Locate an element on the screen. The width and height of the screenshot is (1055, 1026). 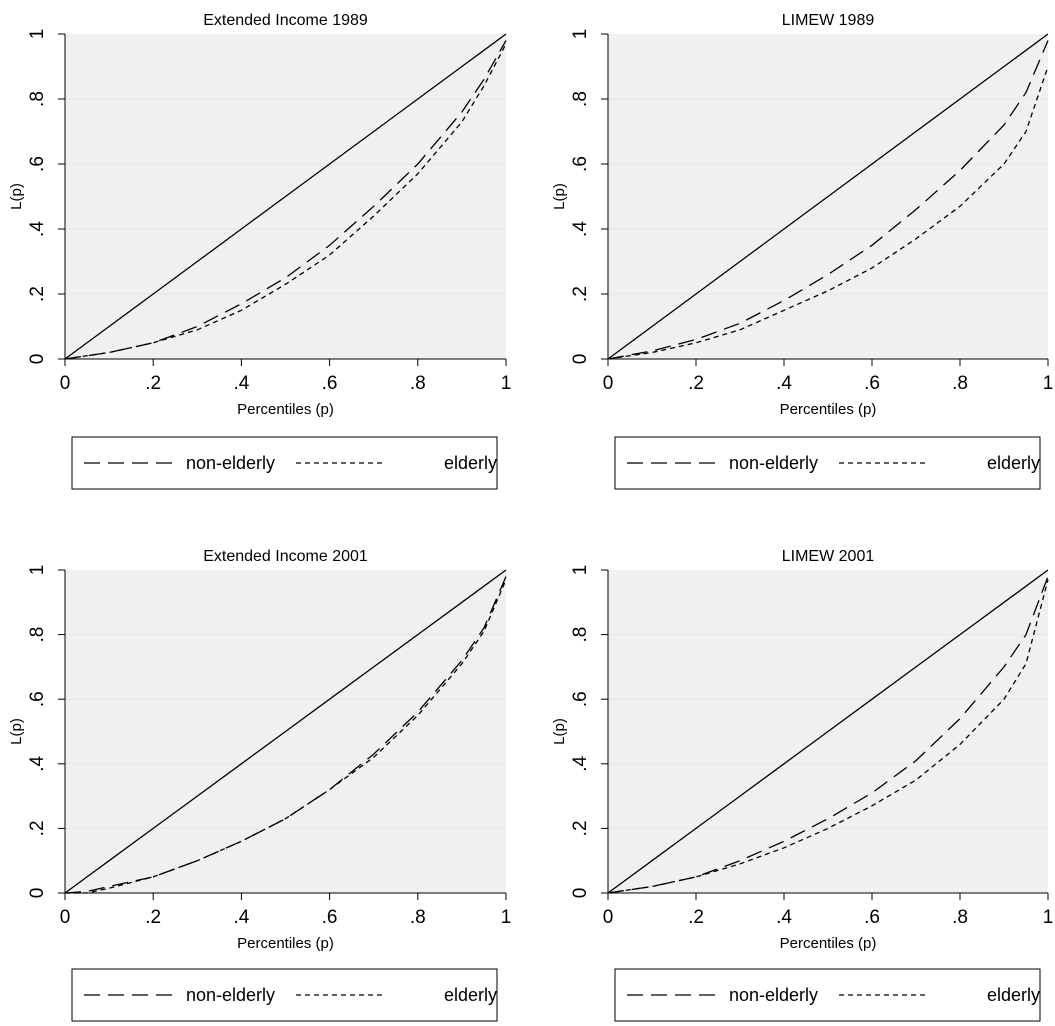
chart-title: Extended Income 2001 is located at coordinates (285, 556).